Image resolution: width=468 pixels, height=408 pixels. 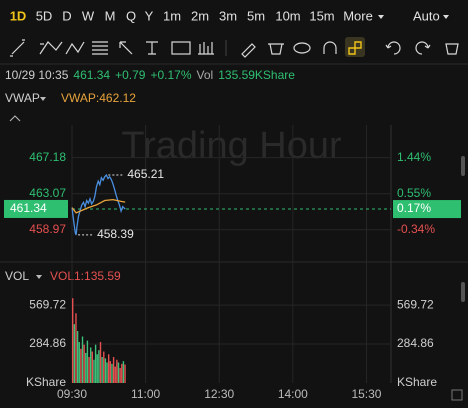 What do you see at coordinates (130, 75) in the screenshot?
I see `quote-change: +0.79` at bounding box center [130, 75].